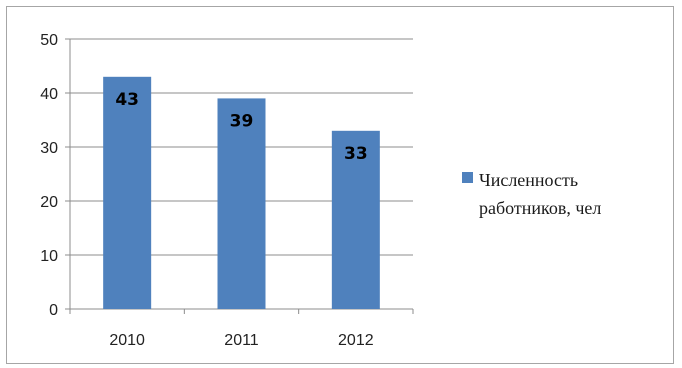 Image resolution: width=682 pixels, height=368 pixels. Describe the element at coordinates (49, 94) in the screenshot. I see `y-tick-label: 40` at that location.